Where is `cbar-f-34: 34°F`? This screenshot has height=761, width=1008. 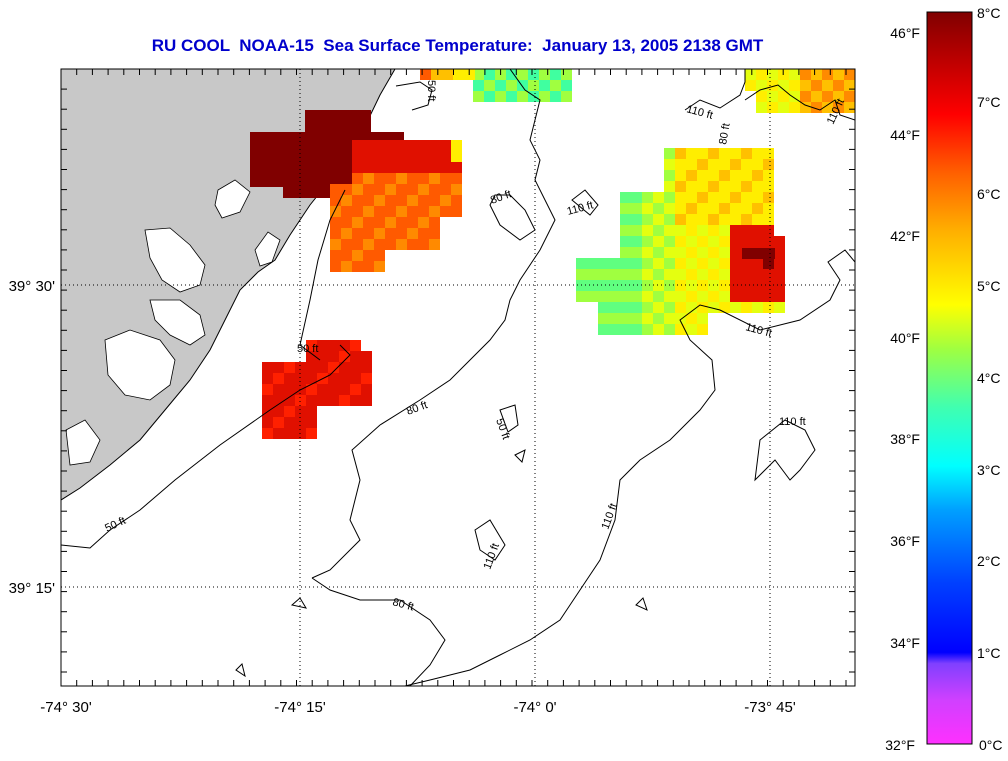
cbar-f-34: 34°F is located at coordinates (905, 643).